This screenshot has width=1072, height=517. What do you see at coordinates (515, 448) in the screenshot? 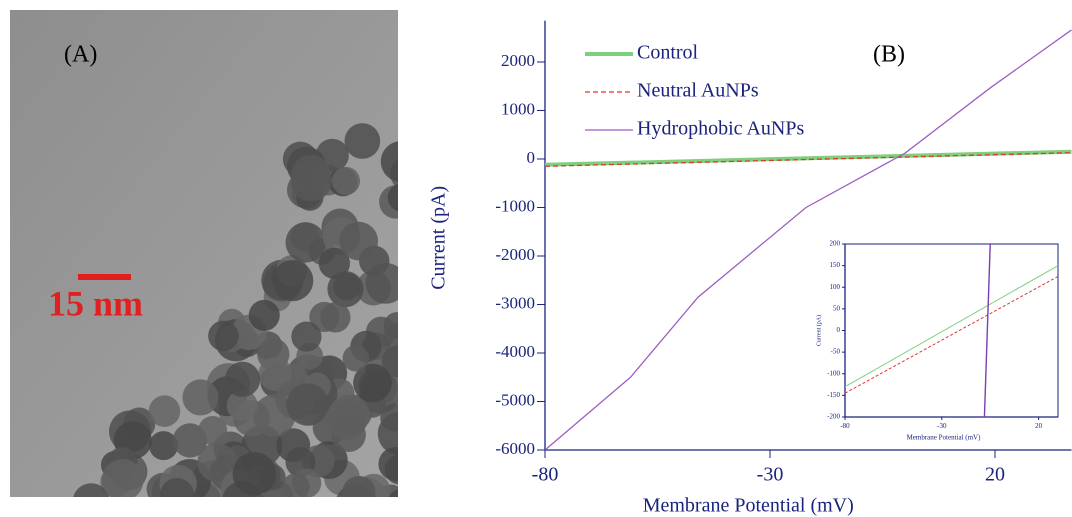
I see `y-tick-label: -6000` at bounding box center [515, 448].